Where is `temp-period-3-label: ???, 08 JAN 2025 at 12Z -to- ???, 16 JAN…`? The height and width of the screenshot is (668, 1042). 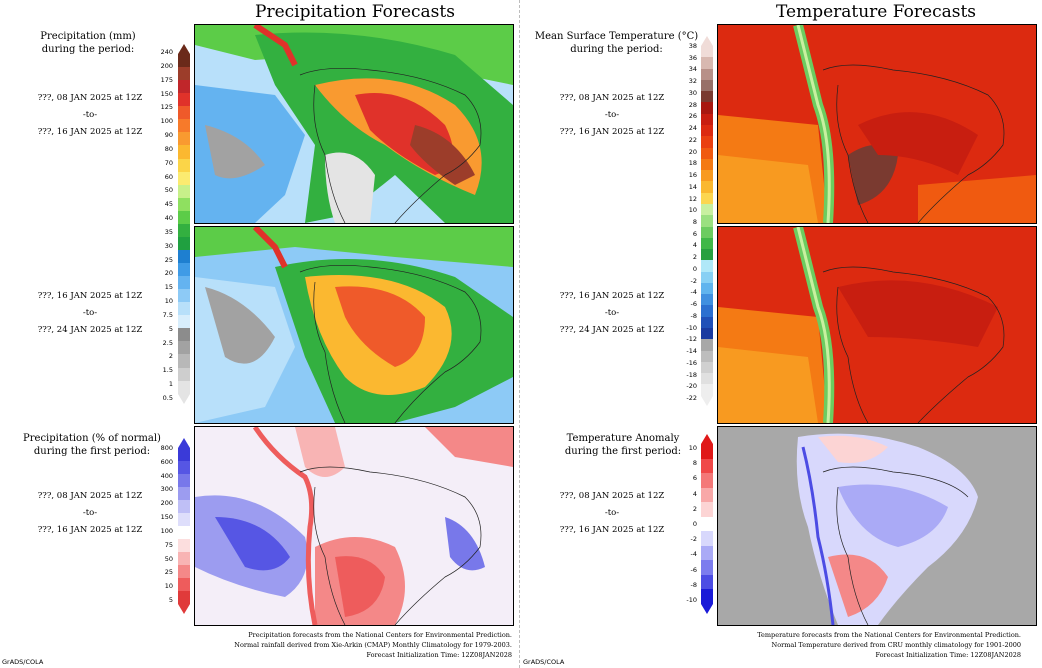 temp-period-3-label: ???, 08 JAN 2025 at 12Z -to- ???, 16 JAN… is located at coordinates (612, 513).